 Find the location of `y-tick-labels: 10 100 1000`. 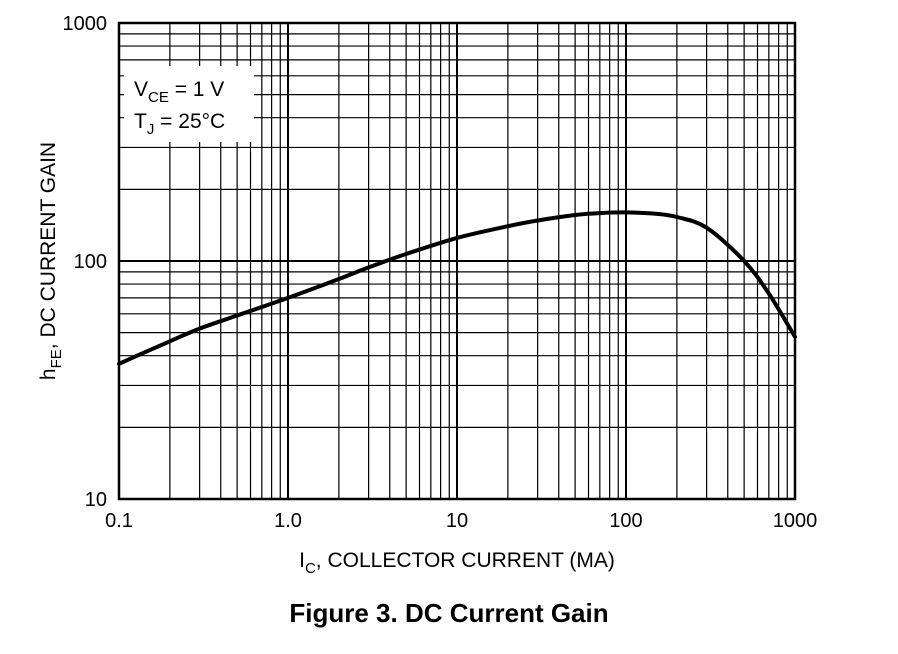

y-tick-labels: 10 100 1000 is located at coordinates (85, 262).